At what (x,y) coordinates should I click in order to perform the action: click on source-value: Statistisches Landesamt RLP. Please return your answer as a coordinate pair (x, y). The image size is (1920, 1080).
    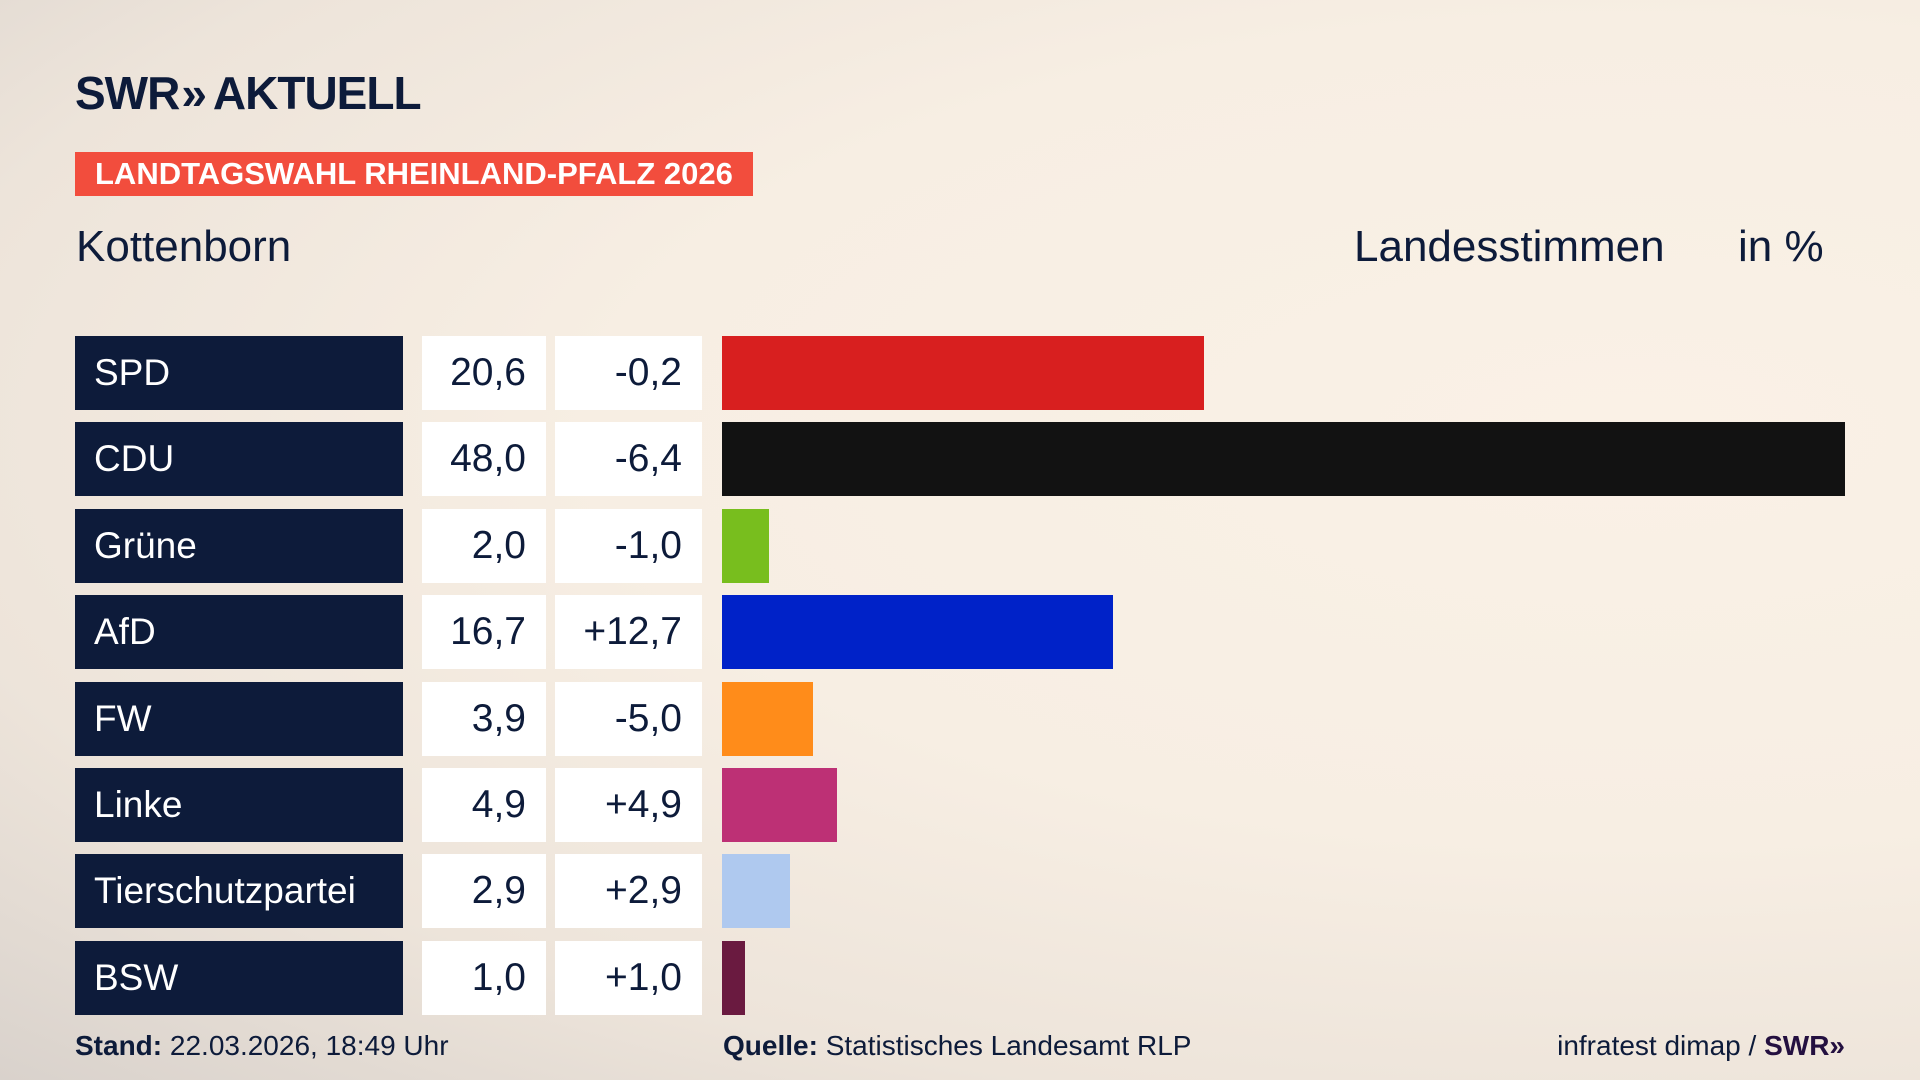
    Looking at the image, I should click on (1008, 1045).